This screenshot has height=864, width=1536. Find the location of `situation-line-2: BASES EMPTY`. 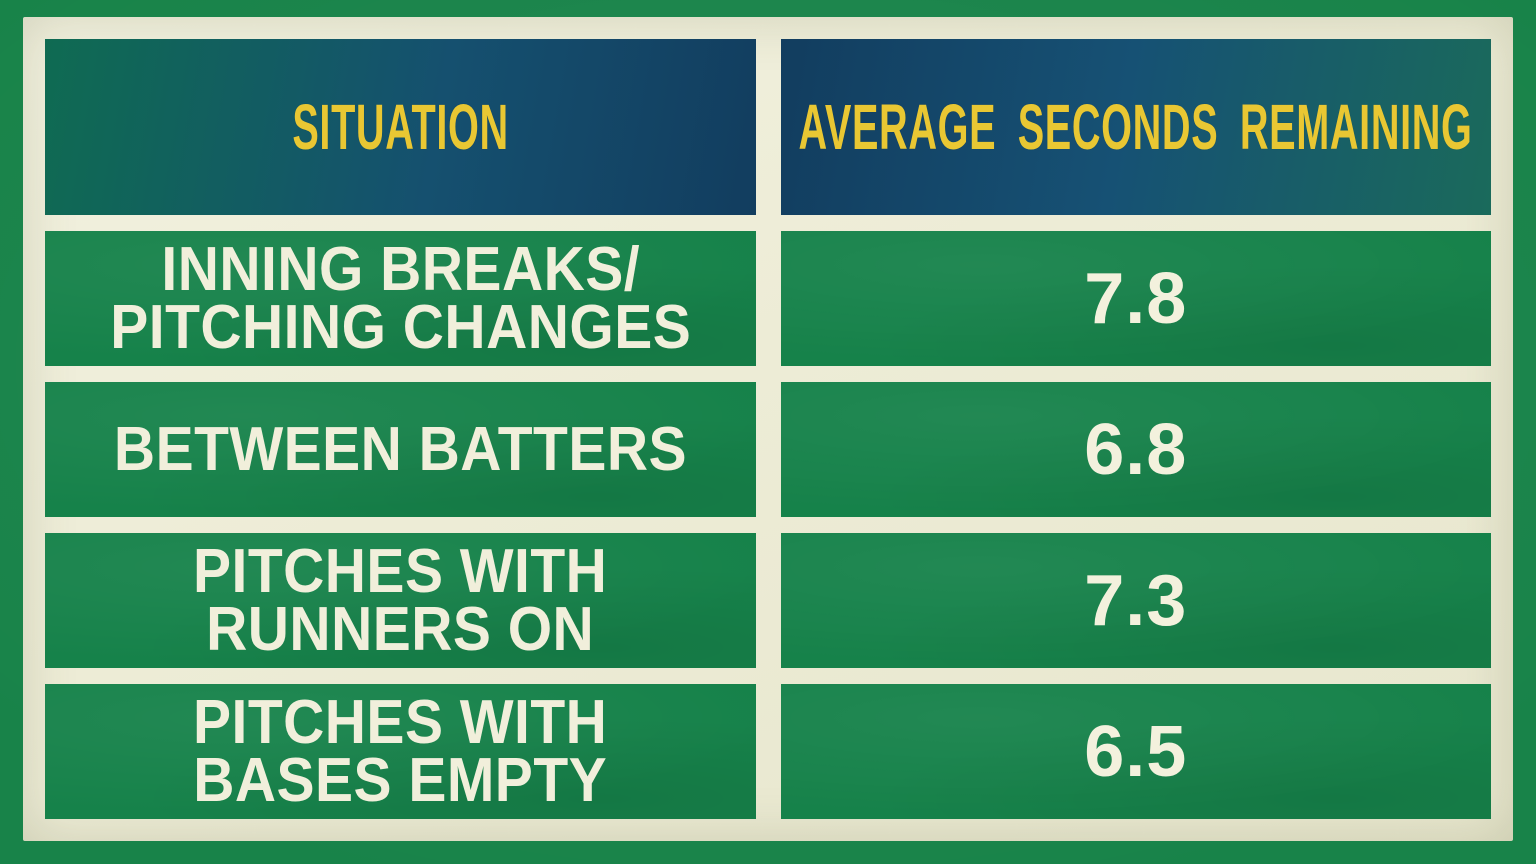

situation-line-2: BASES EMPTY is located at coordinates (400, 780).